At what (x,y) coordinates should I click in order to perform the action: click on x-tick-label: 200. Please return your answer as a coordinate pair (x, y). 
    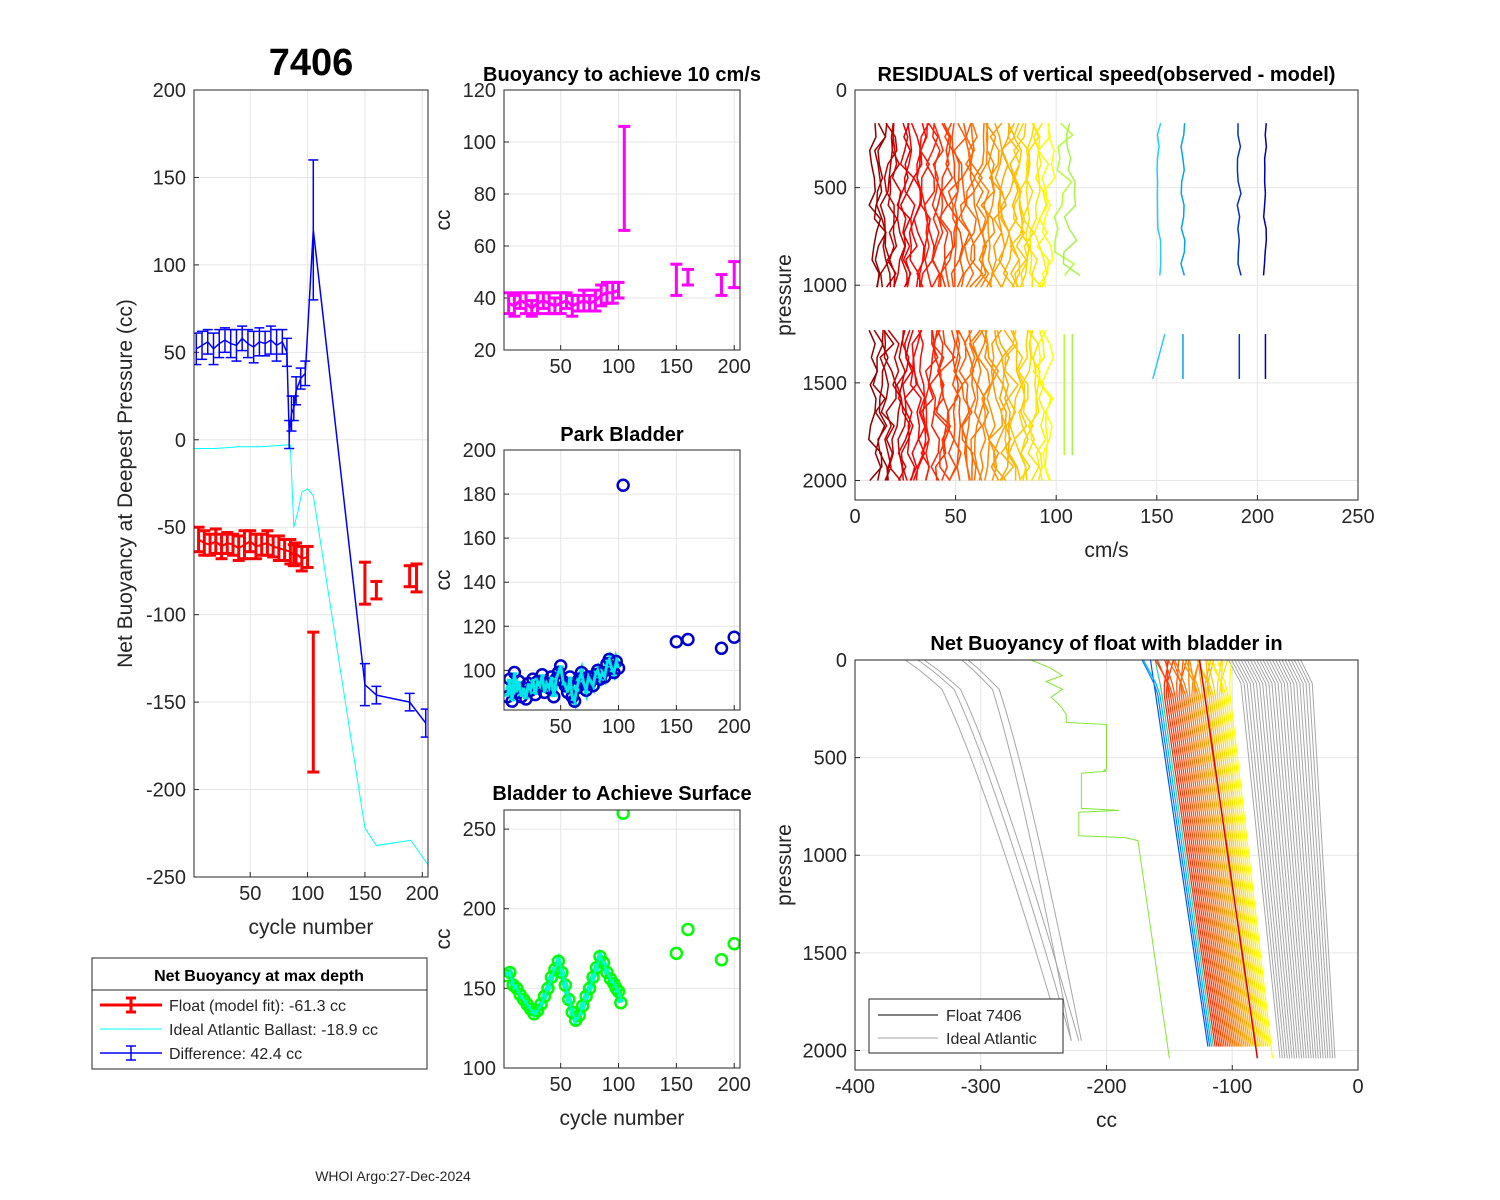
    Looking at the image, I should click on (1257, 517).